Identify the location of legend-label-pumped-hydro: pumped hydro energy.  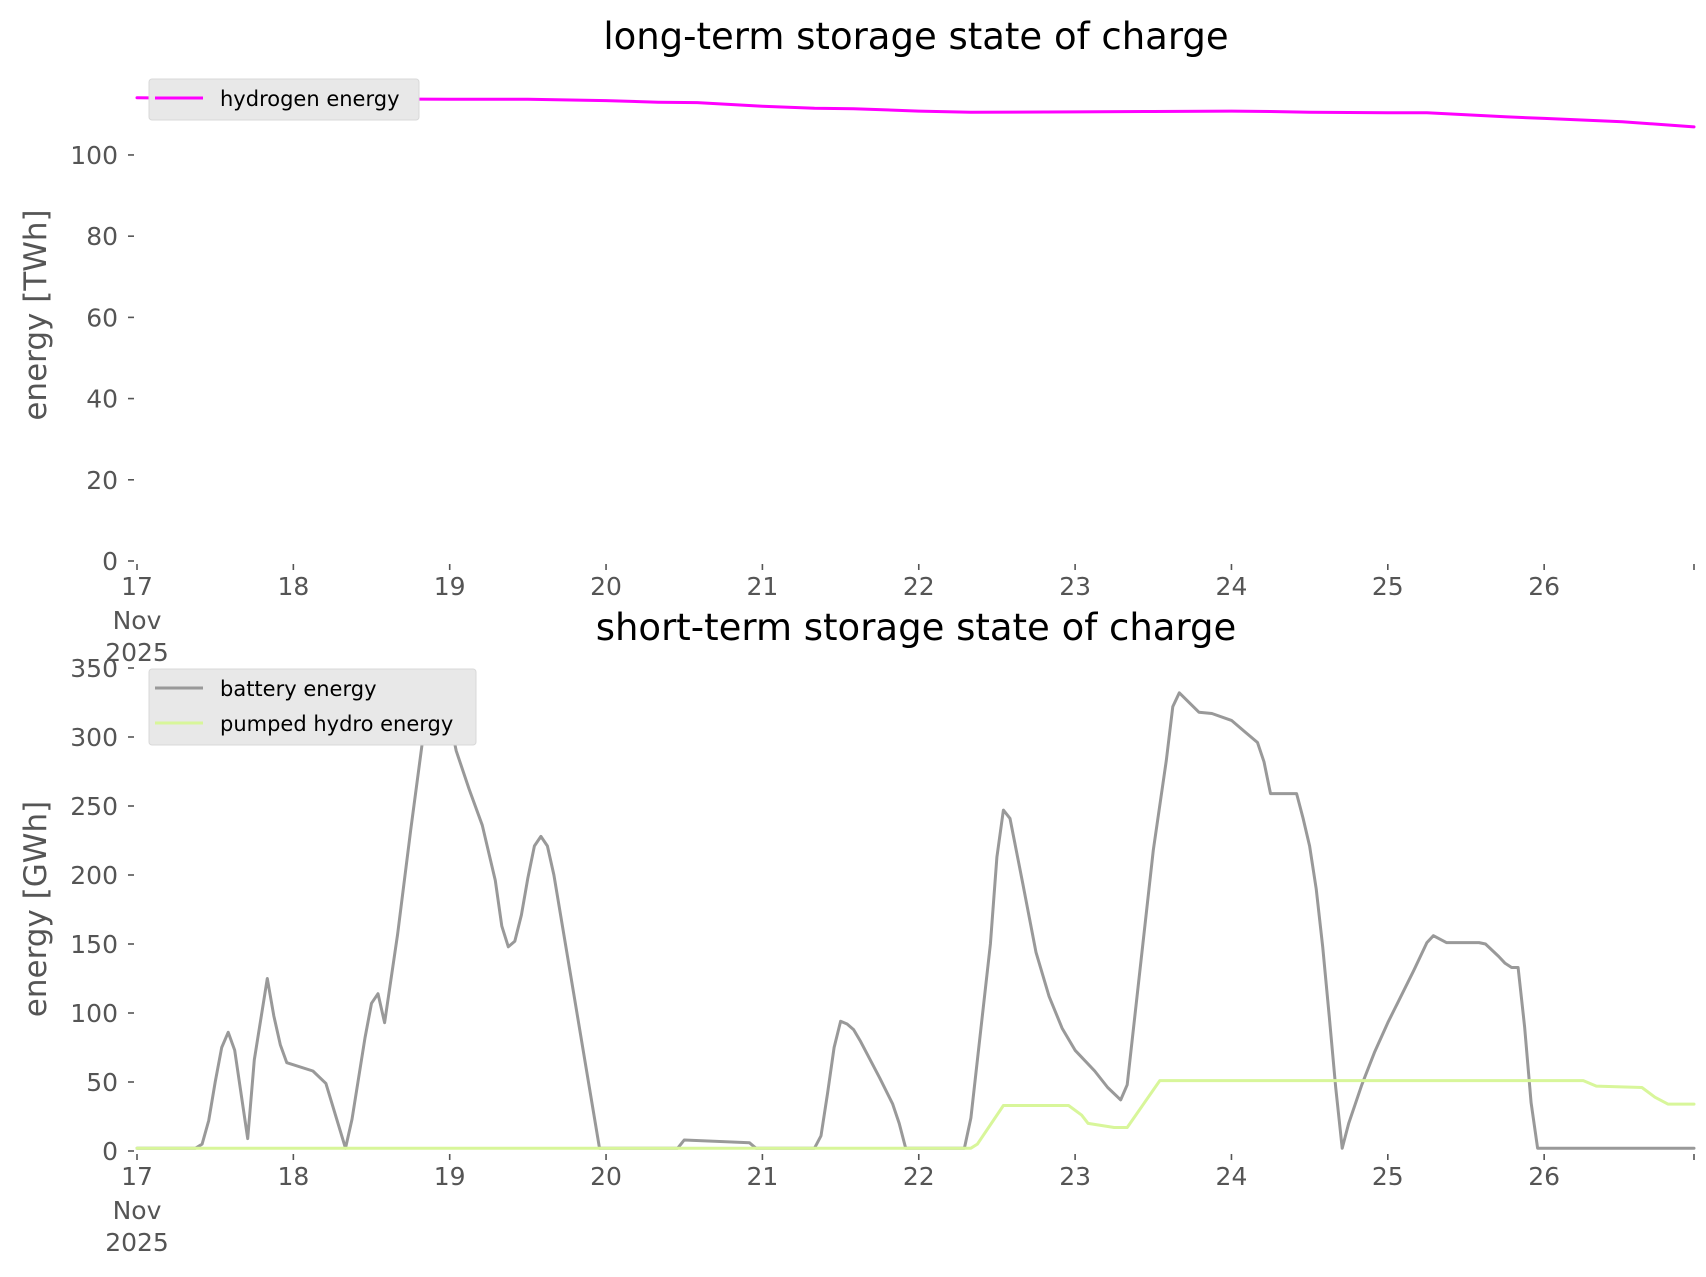
(336, 724).